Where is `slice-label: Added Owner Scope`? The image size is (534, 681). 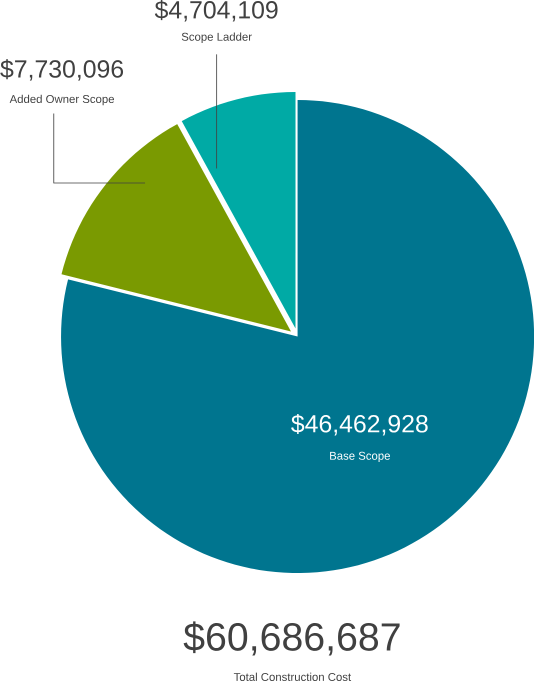
slice-label: Added Owner Scope is located at coordinates (62, 100).